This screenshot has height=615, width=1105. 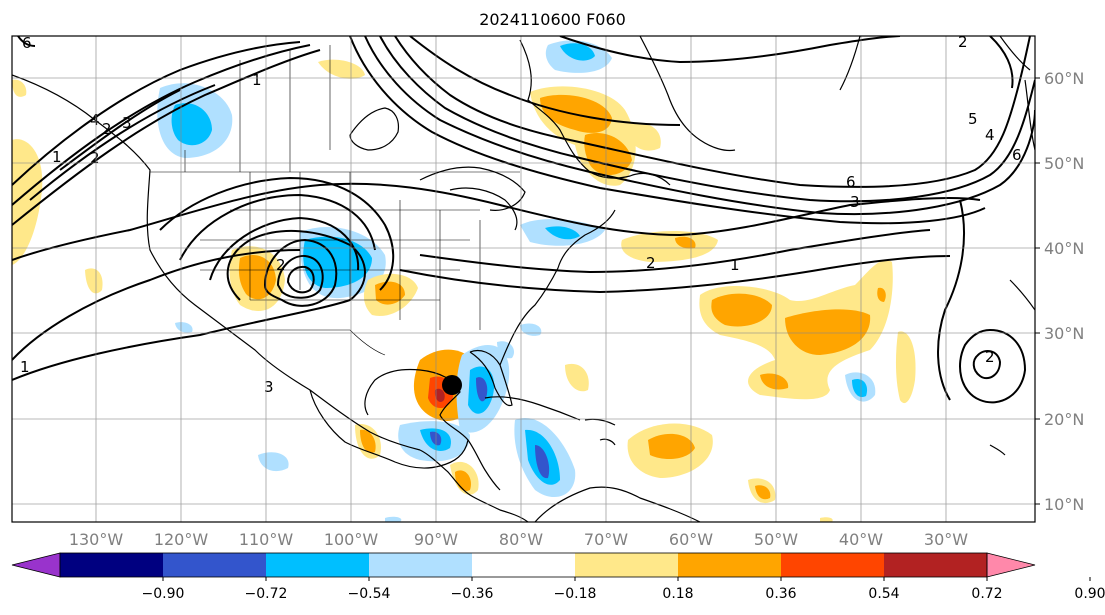 I want to click on colorbar-label: −0.54, so click(x=369, y=594).